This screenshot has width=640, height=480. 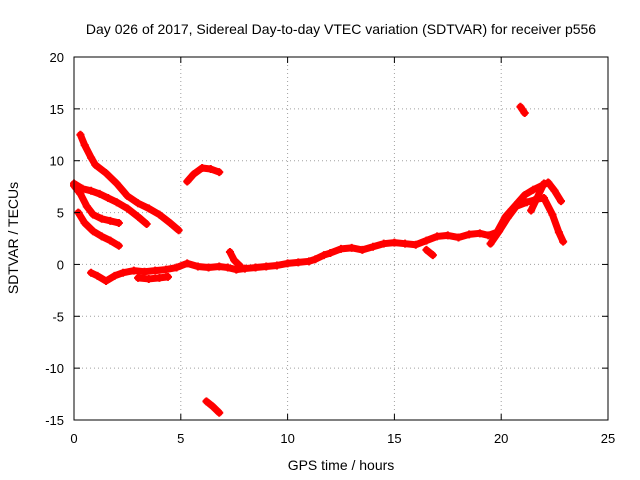 I want to click on y-tick-label: -10, so click(x=54, y=368).